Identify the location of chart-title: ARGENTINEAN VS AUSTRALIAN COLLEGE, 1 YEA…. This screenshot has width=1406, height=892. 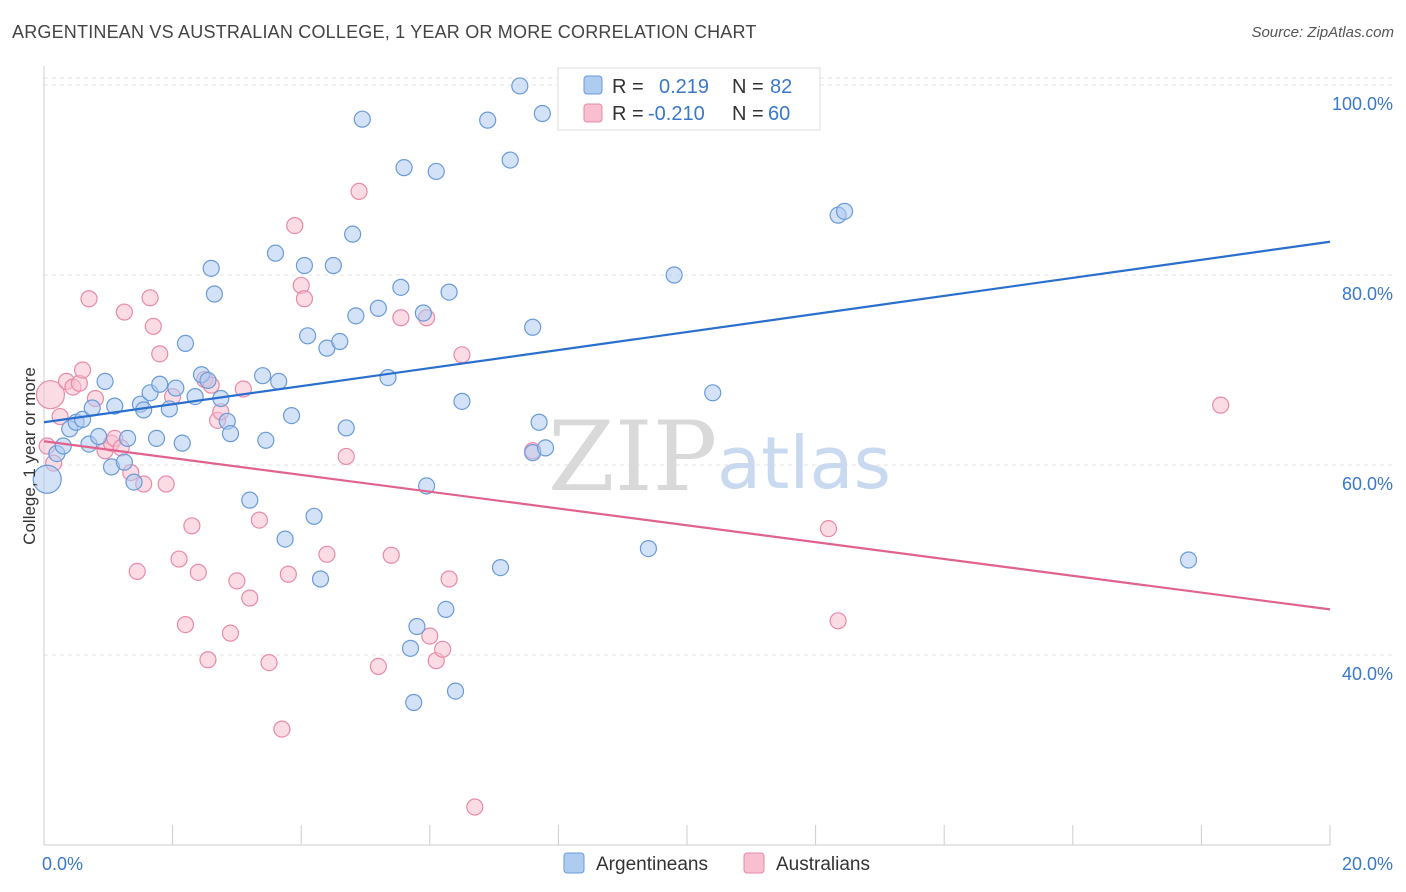
(384, 32).